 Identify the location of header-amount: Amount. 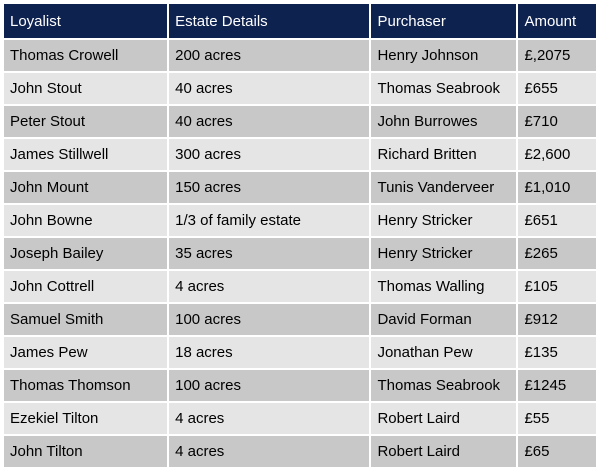
(557, 21).